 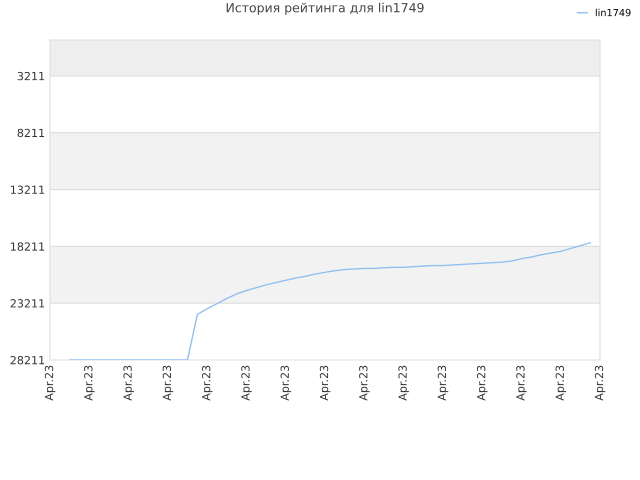 I want to click on y-tick-label: 28211, so click(x=27, y=360).